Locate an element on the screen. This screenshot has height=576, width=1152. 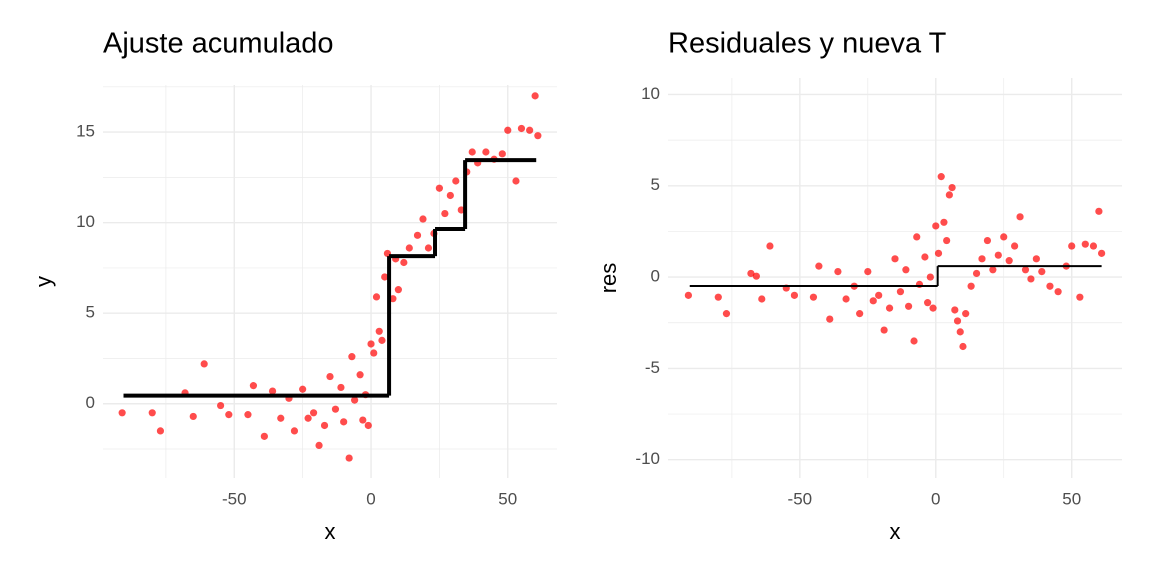
y-axis-title: res is located at coordinates (608, 278).